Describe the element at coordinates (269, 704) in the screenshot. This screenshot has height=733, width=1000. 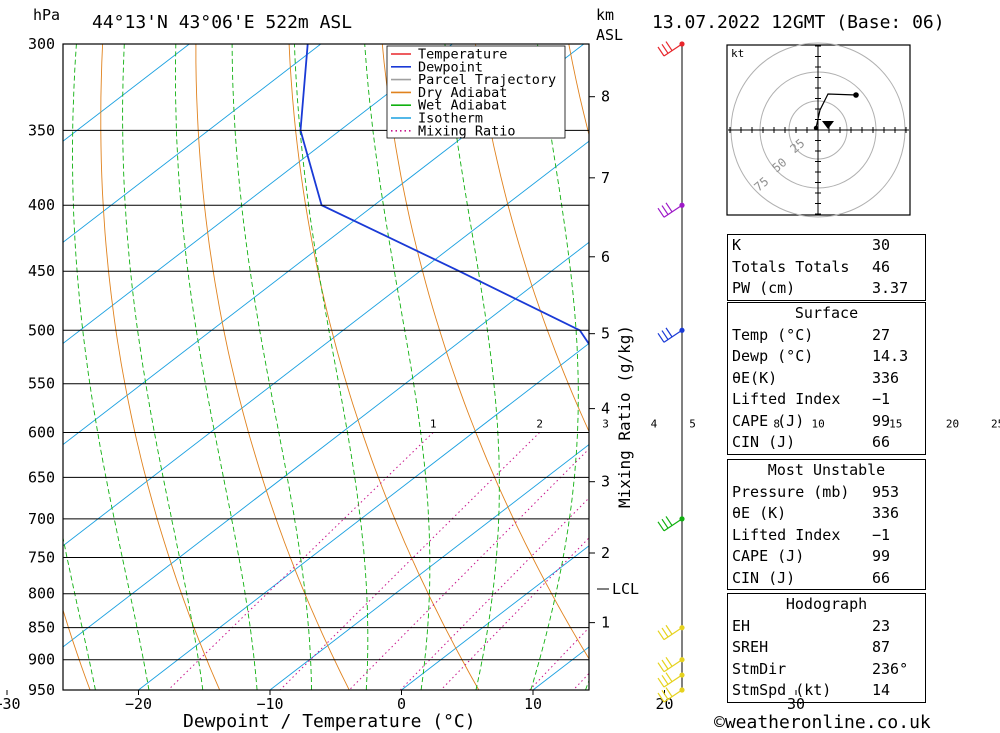
I see `temperature-tick-label: −10` at that location.